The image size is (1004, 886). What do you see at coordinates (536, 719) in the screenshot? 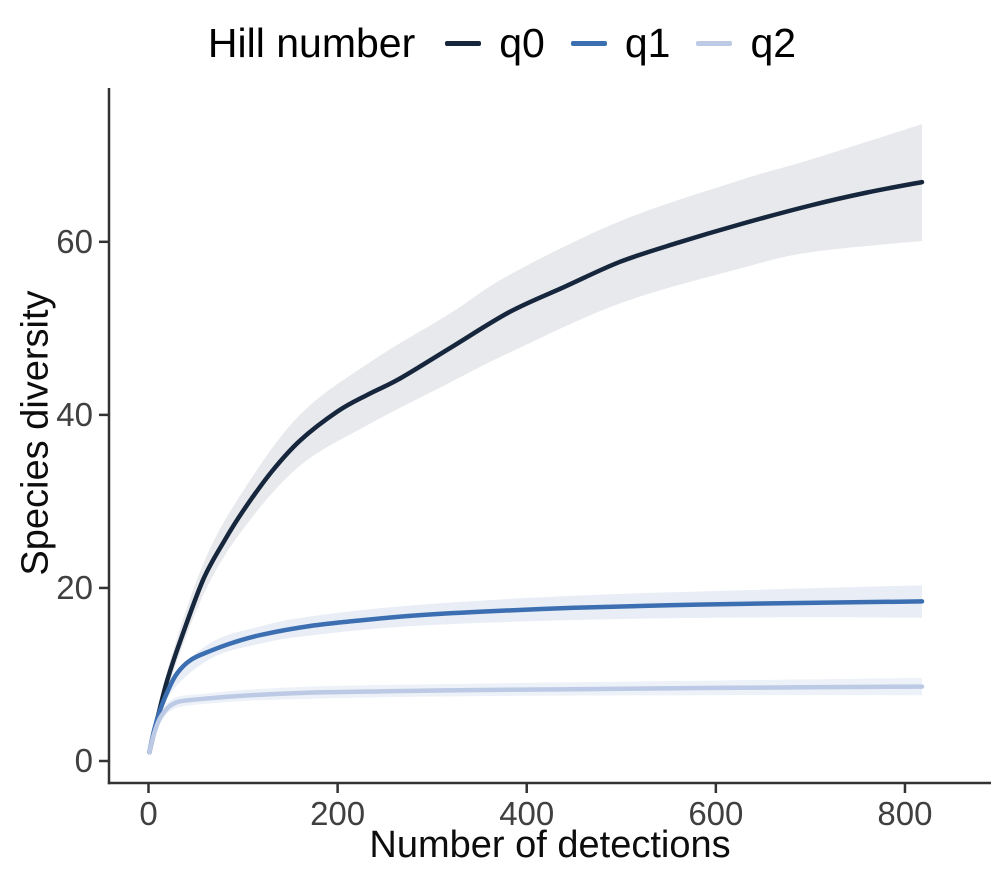
I see `q2-curve` at bounding box center [536, 719].